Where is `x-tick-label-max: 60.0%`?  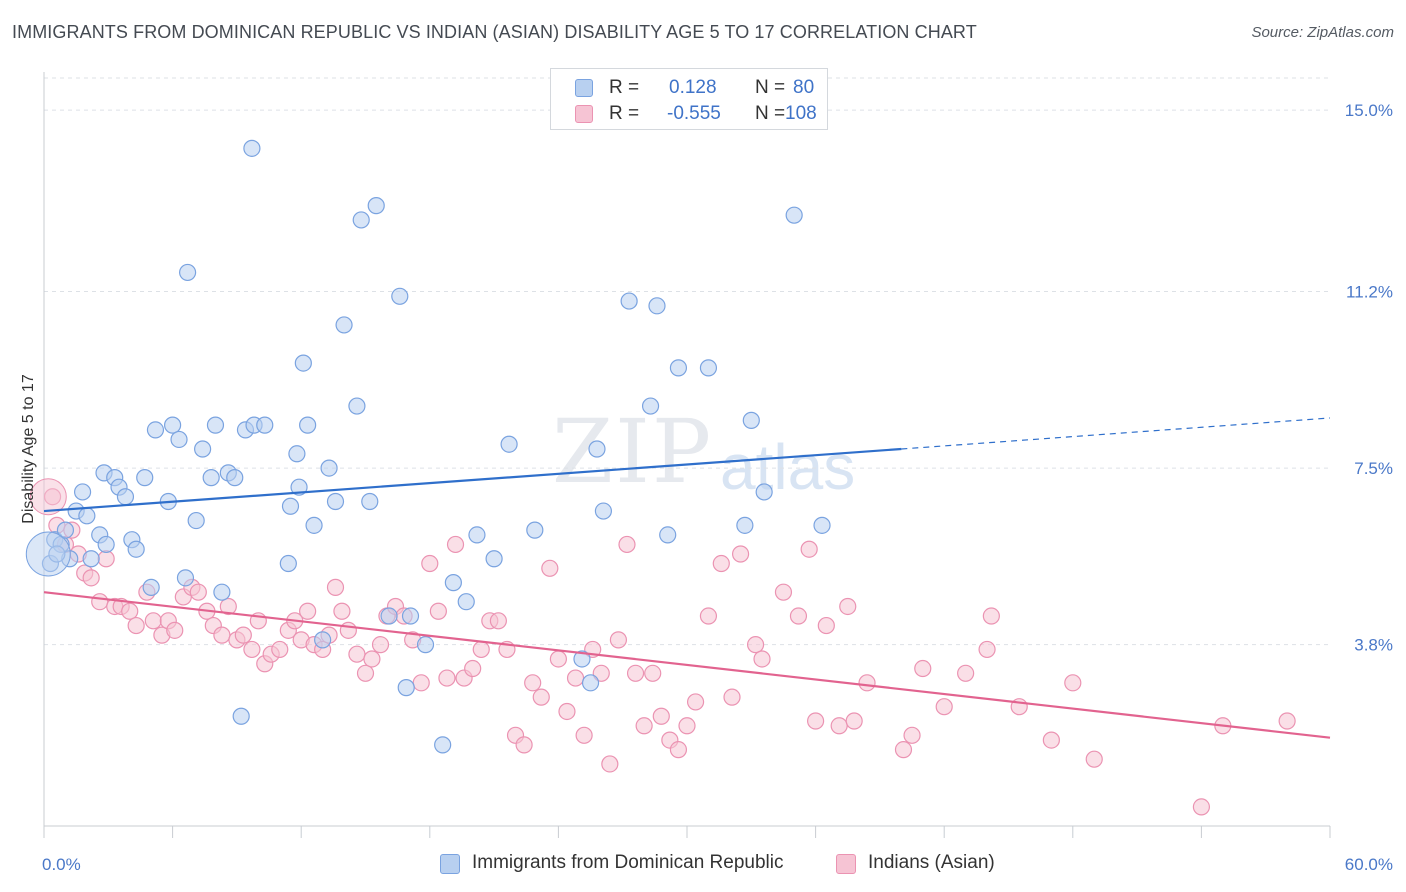 x-tick-label-max: 60.0% is located at coordinates (1369, 864).